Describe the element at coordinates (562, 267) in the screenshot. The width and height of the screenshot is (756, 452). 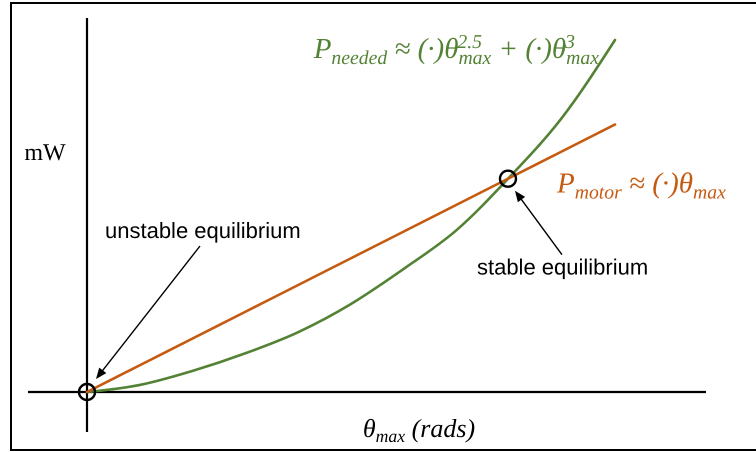
I see `annotation: stable equilibrium` at that location.